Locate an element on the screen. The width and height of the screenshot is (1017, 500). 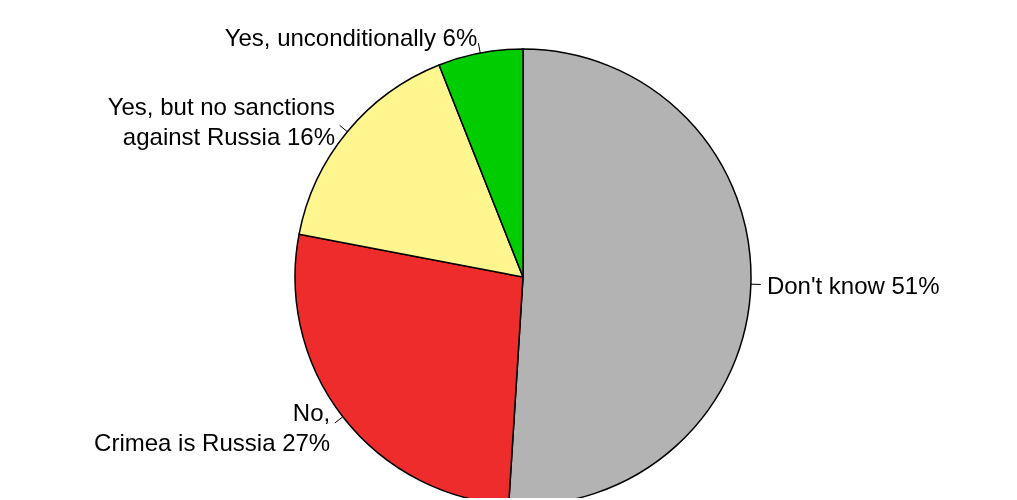
slice-label: No, Crimea is Russia 27% is located at coordinates (212, 427).